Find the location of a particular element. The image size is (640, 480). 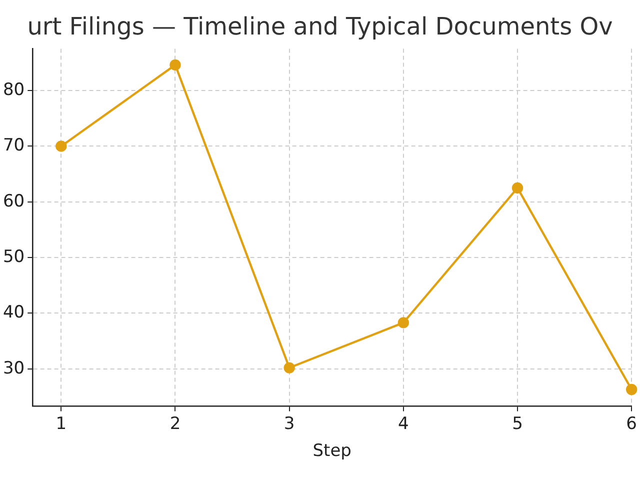

y-tick-label: 70 is located at coordinates (13, 146).